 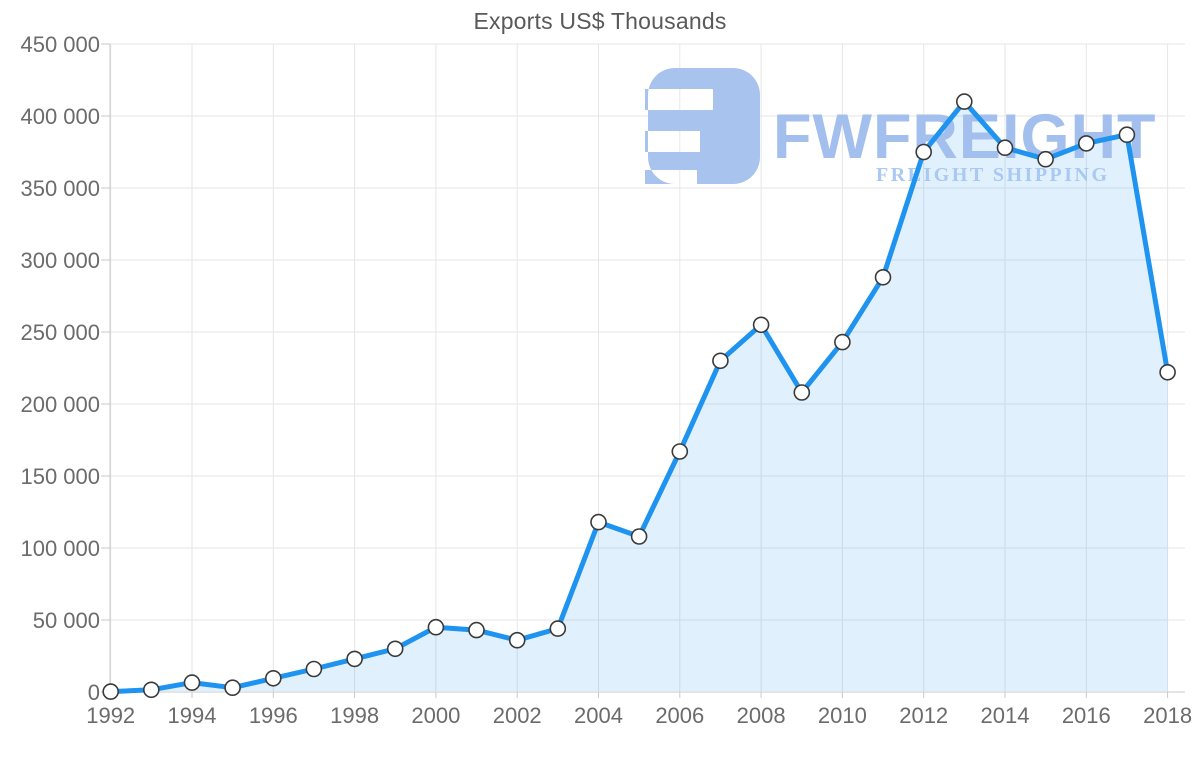 I want to click on x-tick-label: 2012, so click(x=923, y=715).